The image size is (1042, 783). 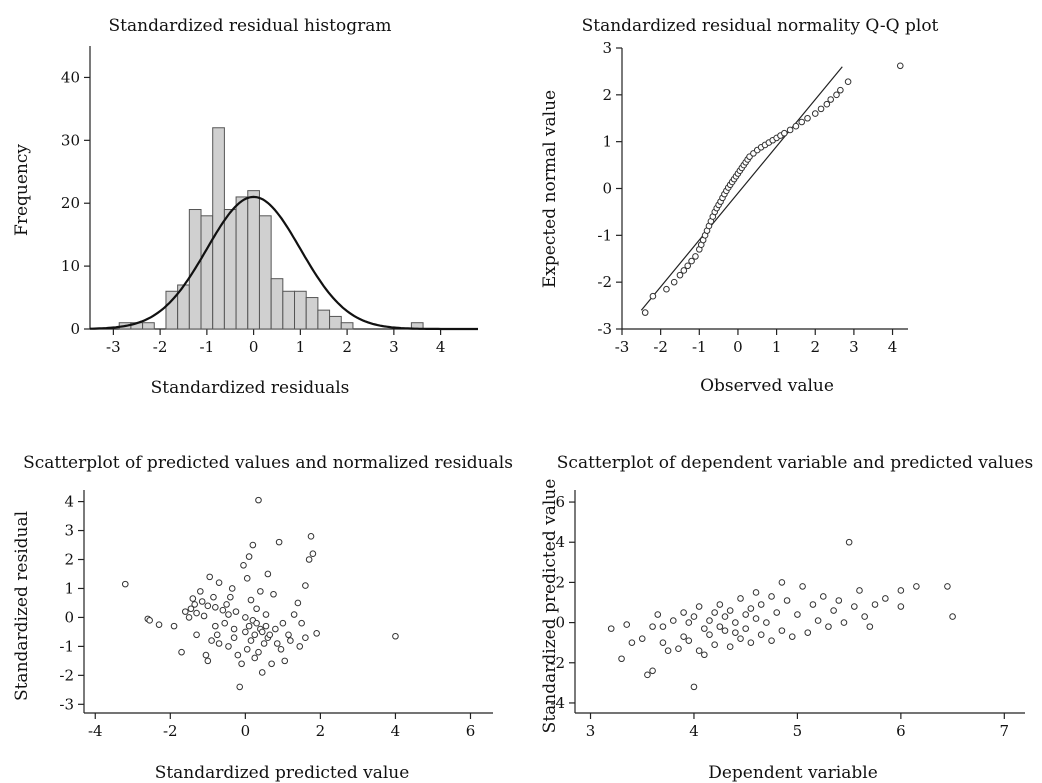 What do you see at coordinates (607, 95) in the screenshot?
I see `qq-plot-y-tick-label: 2` at bounding box center [607, 95].